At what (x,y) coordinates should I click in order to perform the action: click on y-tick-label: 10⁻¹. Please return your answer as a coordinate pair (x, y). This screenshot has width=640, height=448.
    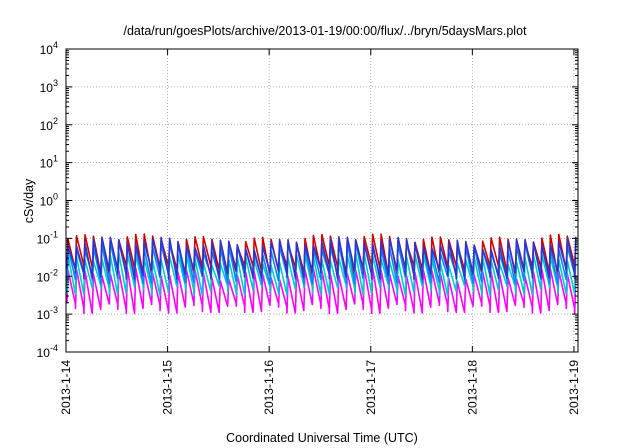
    Looking at the image, I should click on (47, 237).